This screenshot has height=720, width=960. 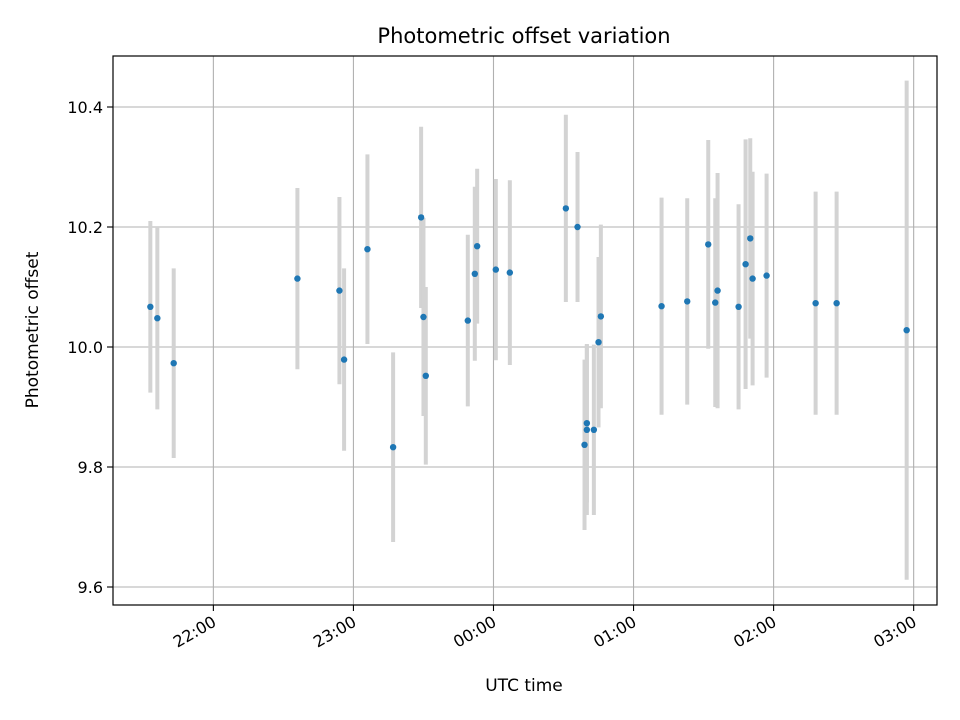 I want to click on y-tick-label: 9.6, so click(x=90, y=587).